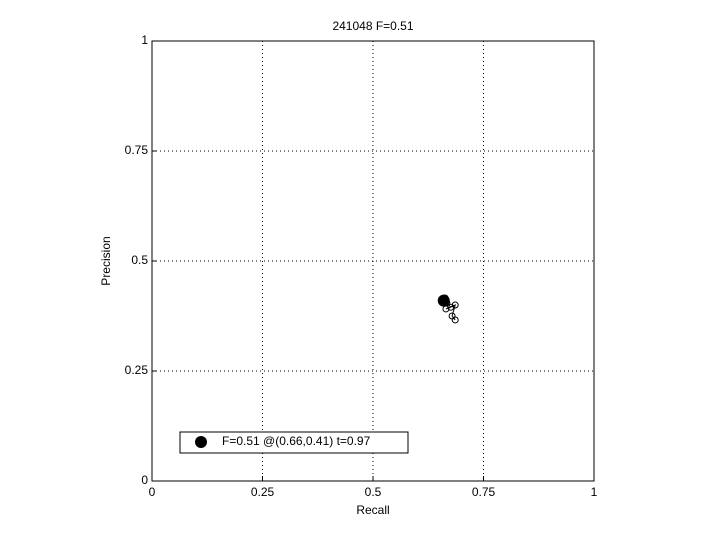 The height and width of the screenshot is (540, 720). I want to click on x-axis-label: Recall, so click(372, 510).